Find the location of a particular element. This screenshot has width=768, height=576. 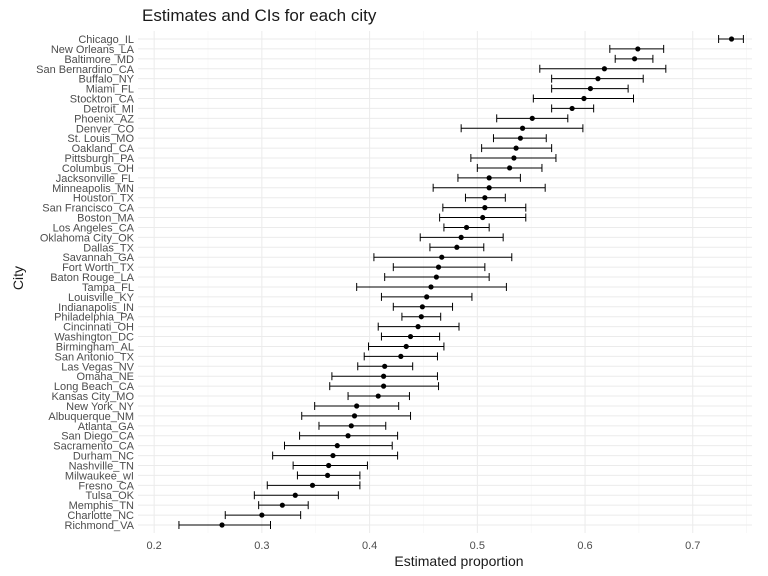

y-tick-label: Baton Rouge_LA is located at coordinates (92, 278).